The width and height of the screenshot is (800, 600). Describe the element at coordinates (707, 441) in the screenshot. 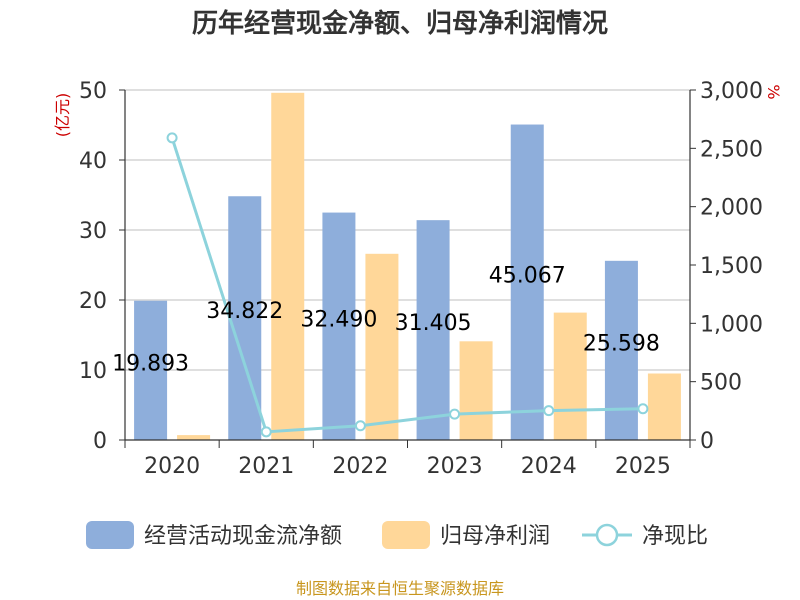

I see `y-right-tick-label: 0` at that location.